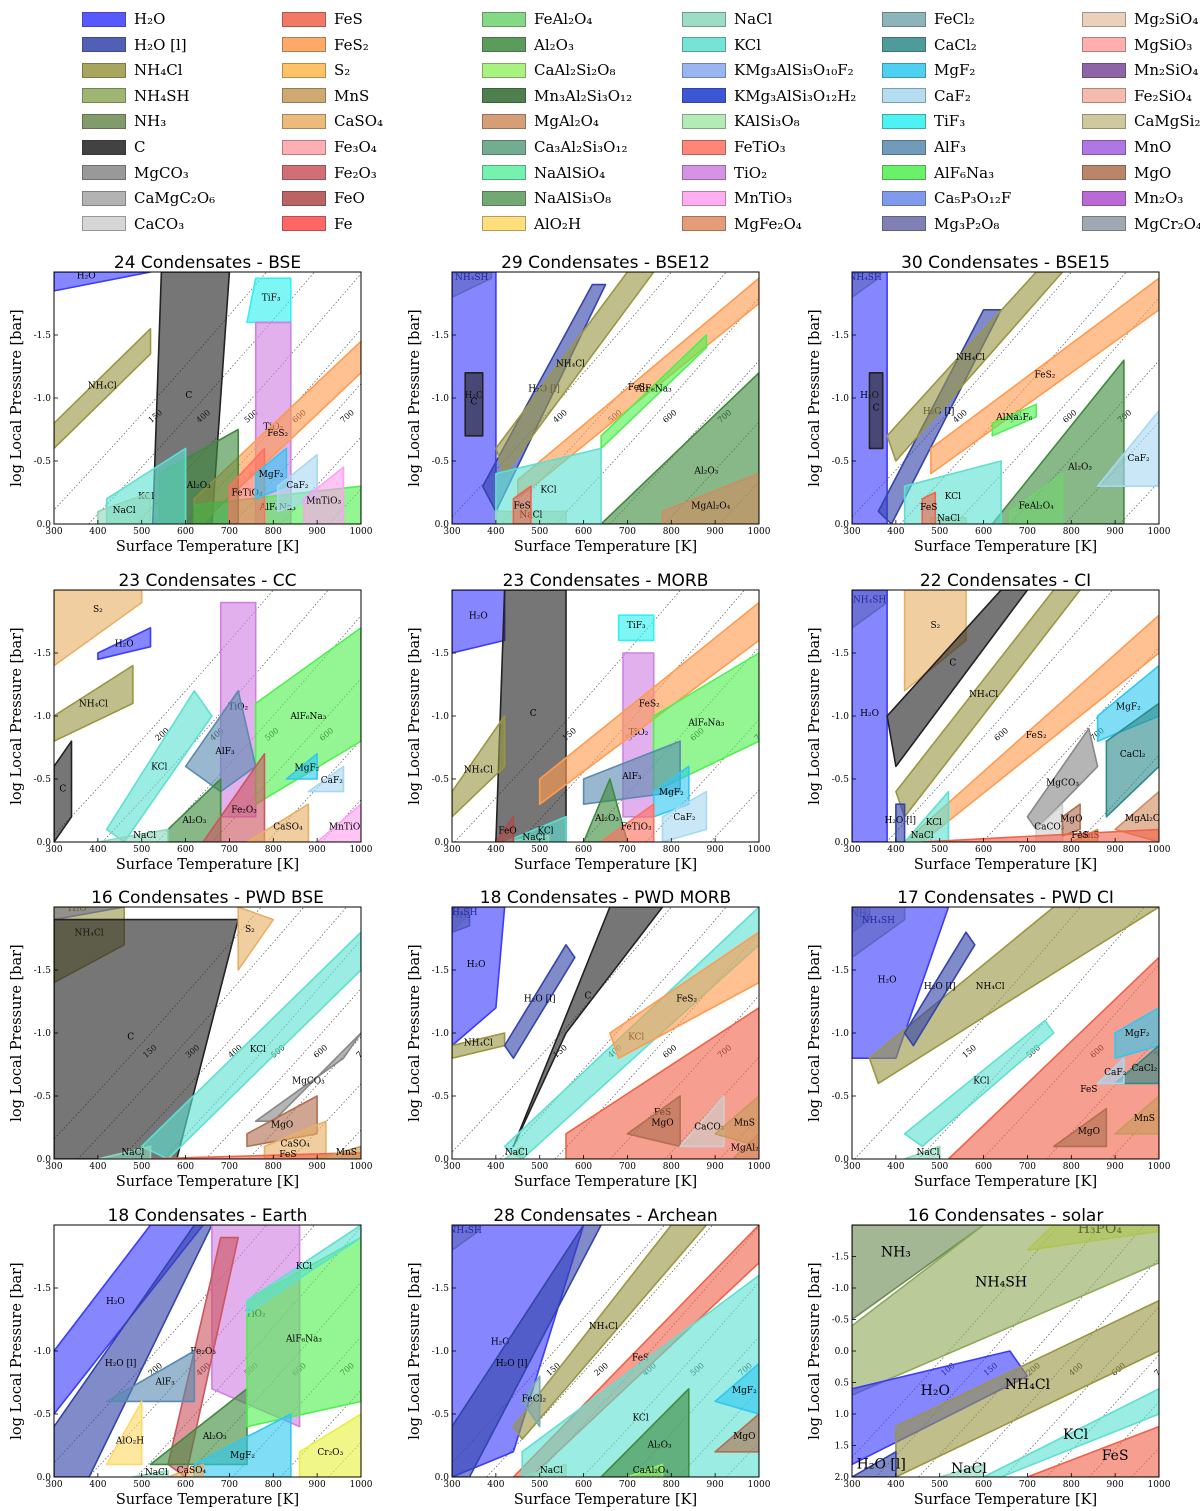 This screenshot has width=1200, height=1511. What do you see at coordinates (751, 172) in the screenshot?
I see `legend-label: TiO₂` at bounding box center [751, 172].